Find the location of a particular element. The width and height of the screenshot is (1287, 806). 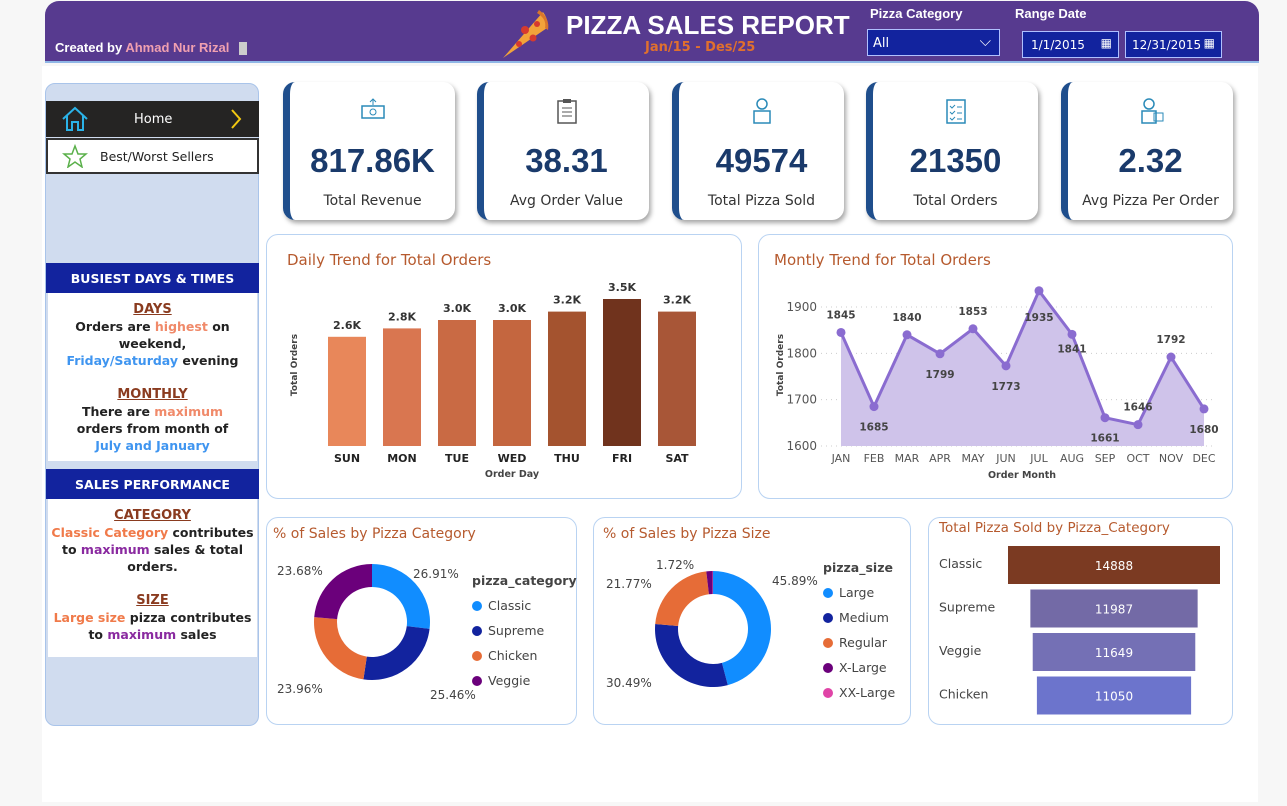

size-heading: SIZE is located at coordinates (152, 600).